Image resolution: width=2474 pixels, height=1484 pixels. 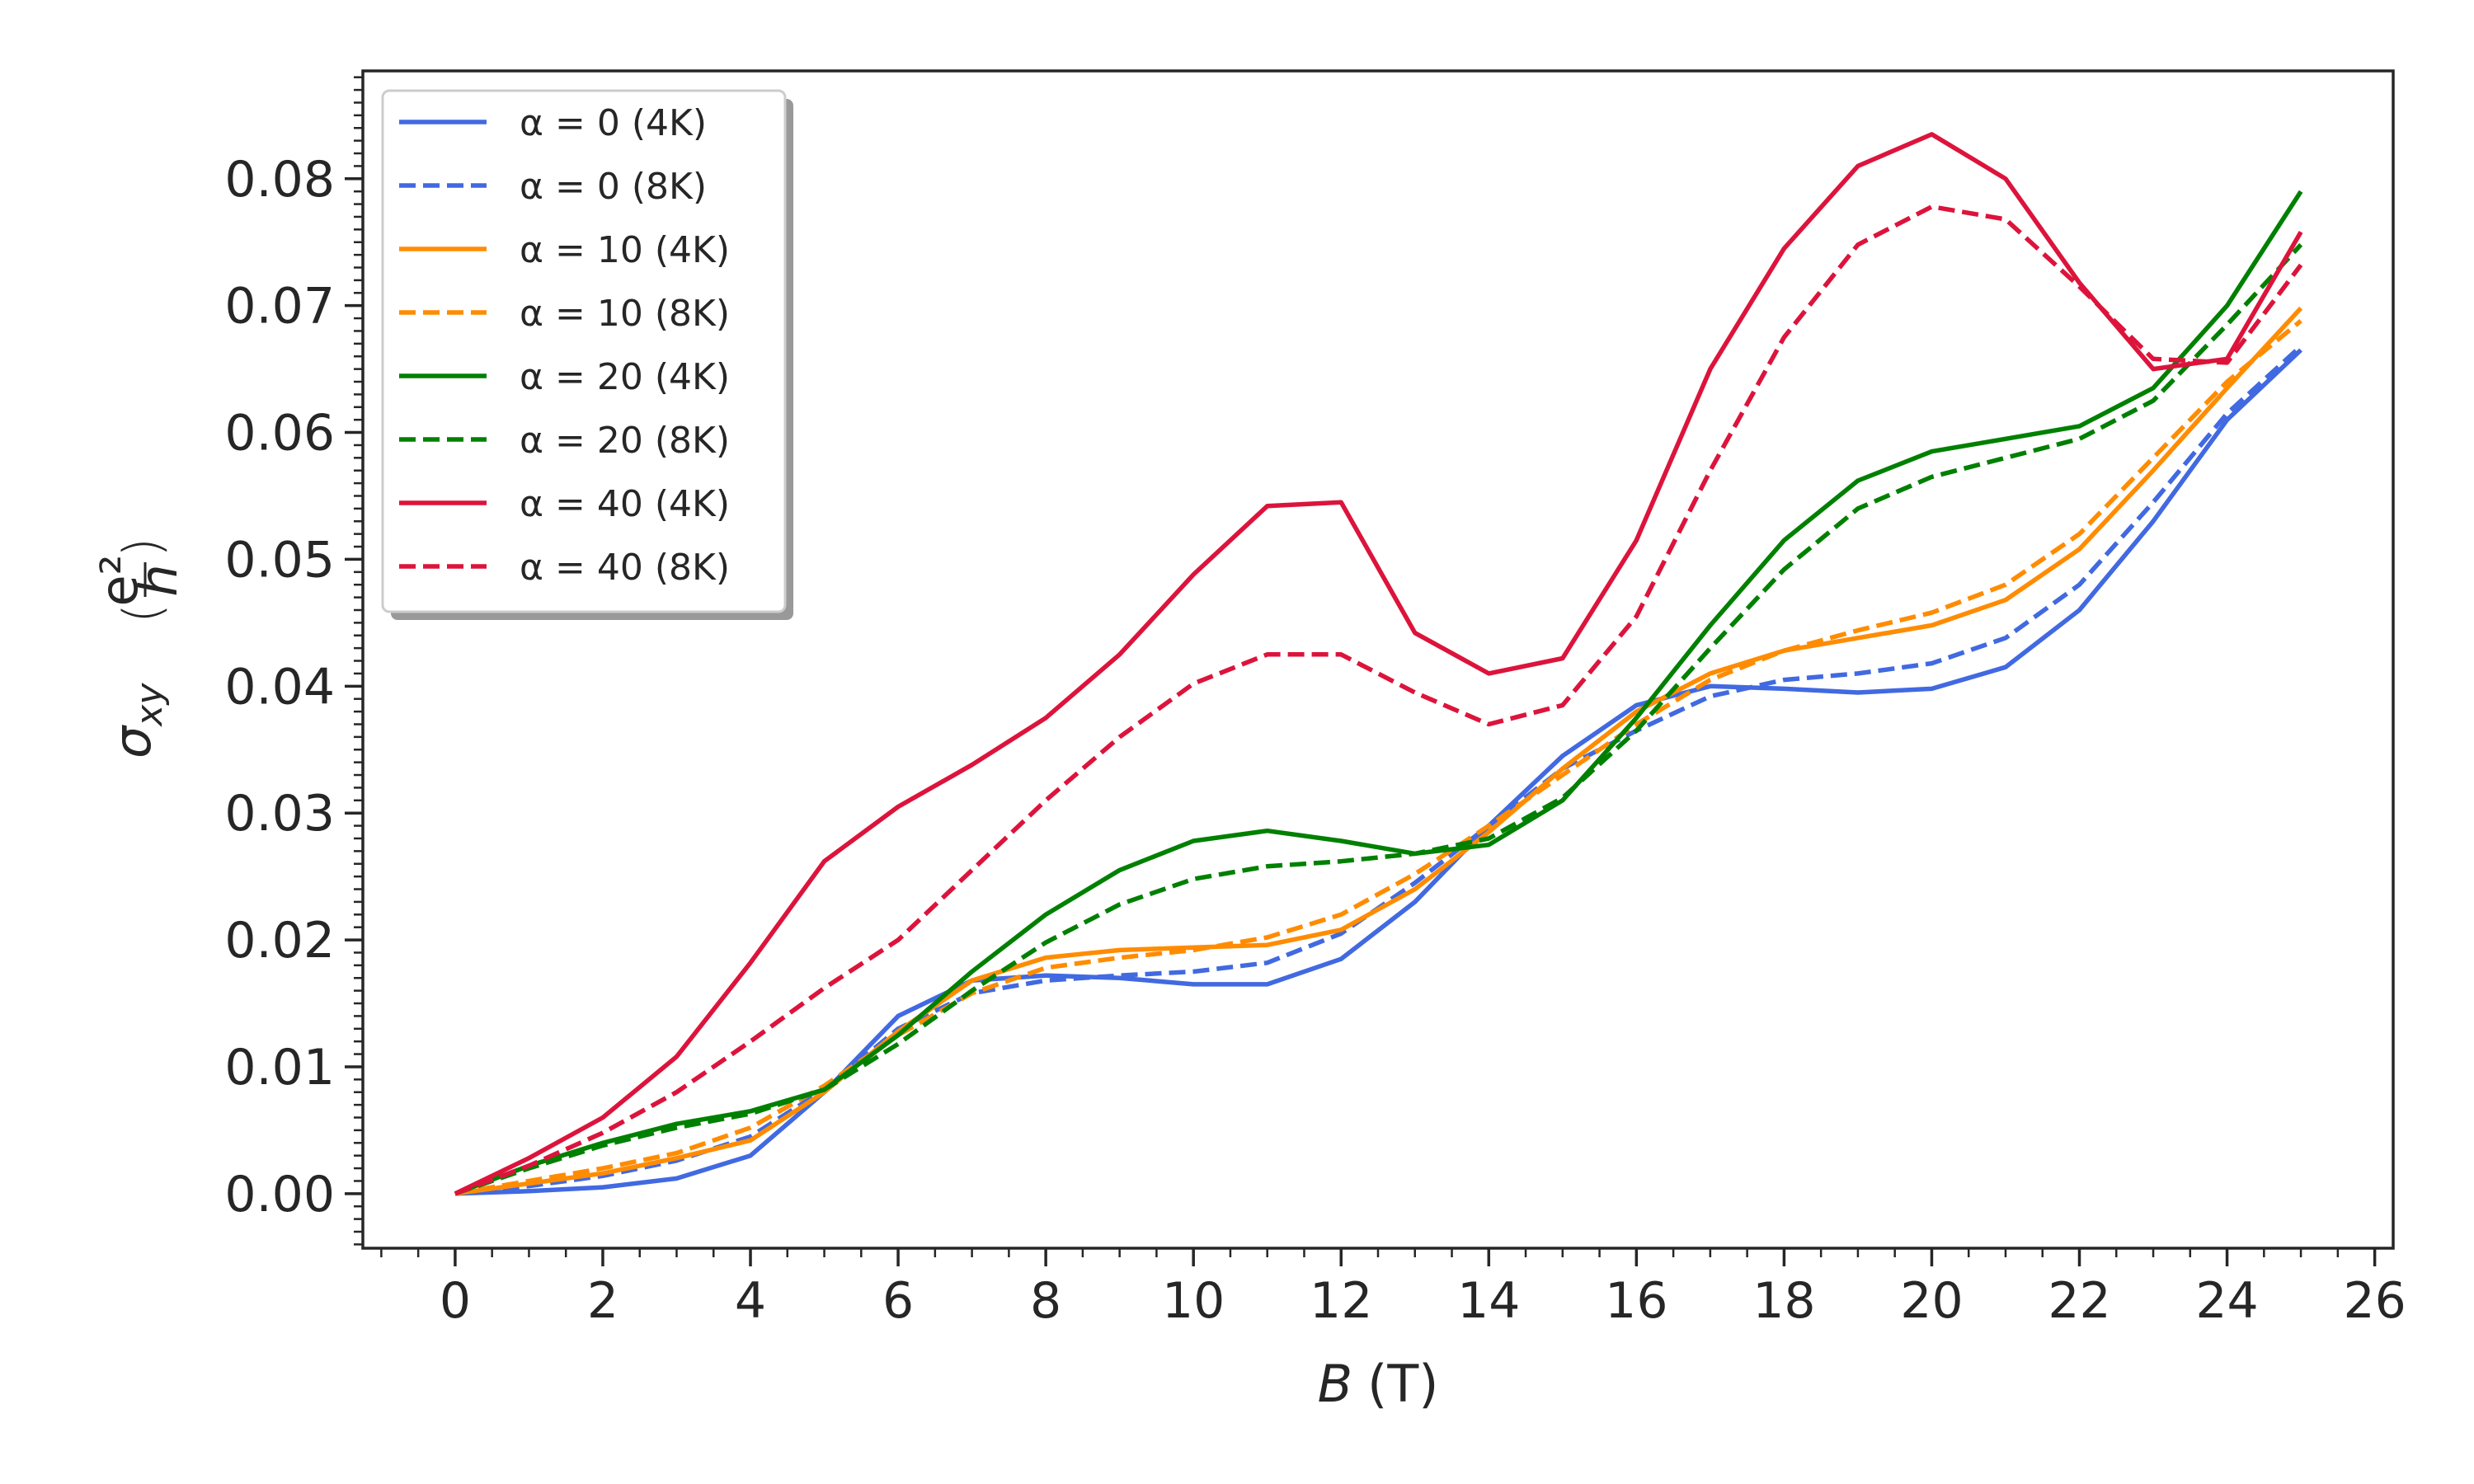 I want to click on x-tick-label: 2, so click(x=602, y=1301).